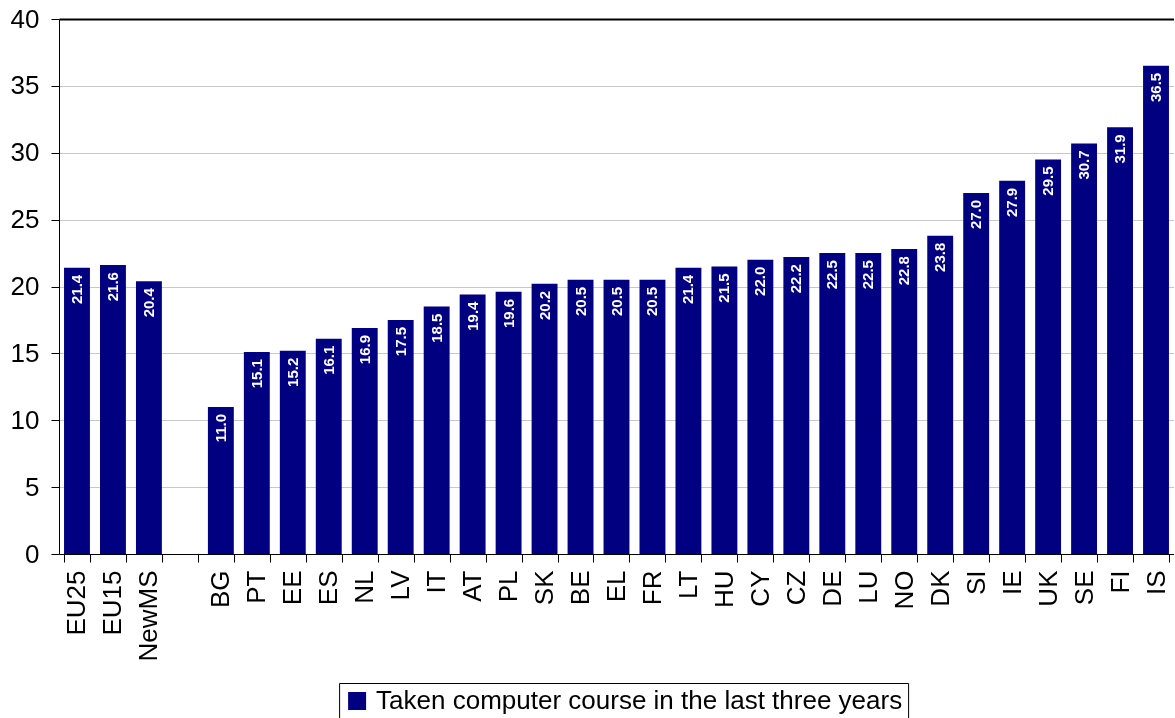 The height and width of the screenshot is (718, 1175). What do you see at coordinates (508, 586) in the screenshot?
I see `x-tick-label: PL` at bounding box center [508, 586].